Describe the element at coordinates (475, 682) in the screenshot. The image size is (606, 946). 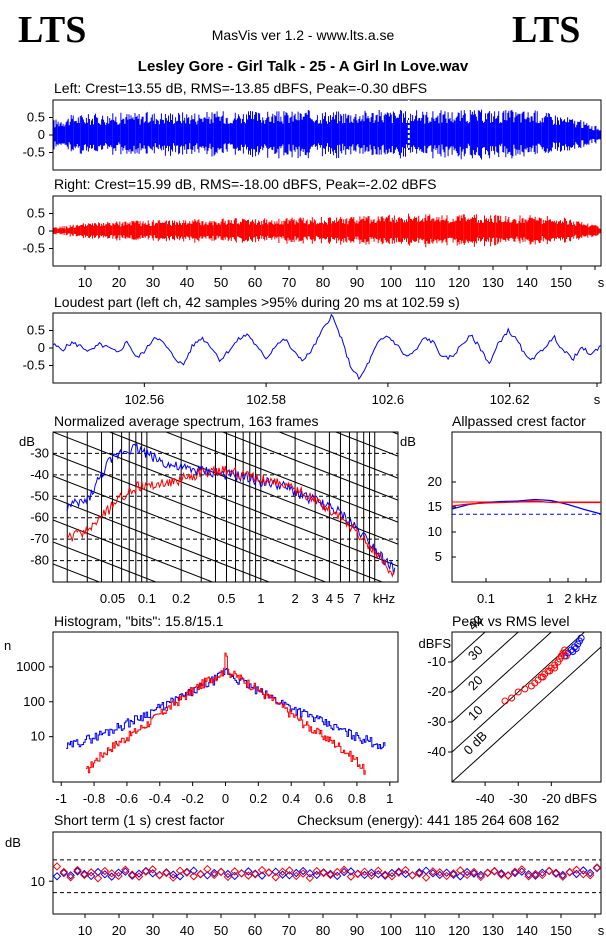
I see `peak-rms-diagonal-label: 20` at that location.